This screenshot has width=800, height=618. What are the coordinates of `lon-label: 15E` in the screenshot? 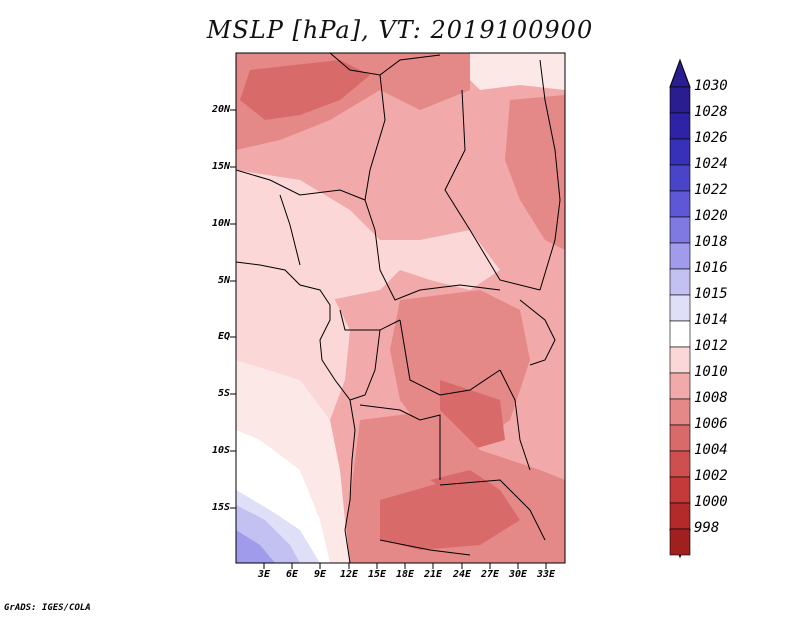 It's located at (377, 574).